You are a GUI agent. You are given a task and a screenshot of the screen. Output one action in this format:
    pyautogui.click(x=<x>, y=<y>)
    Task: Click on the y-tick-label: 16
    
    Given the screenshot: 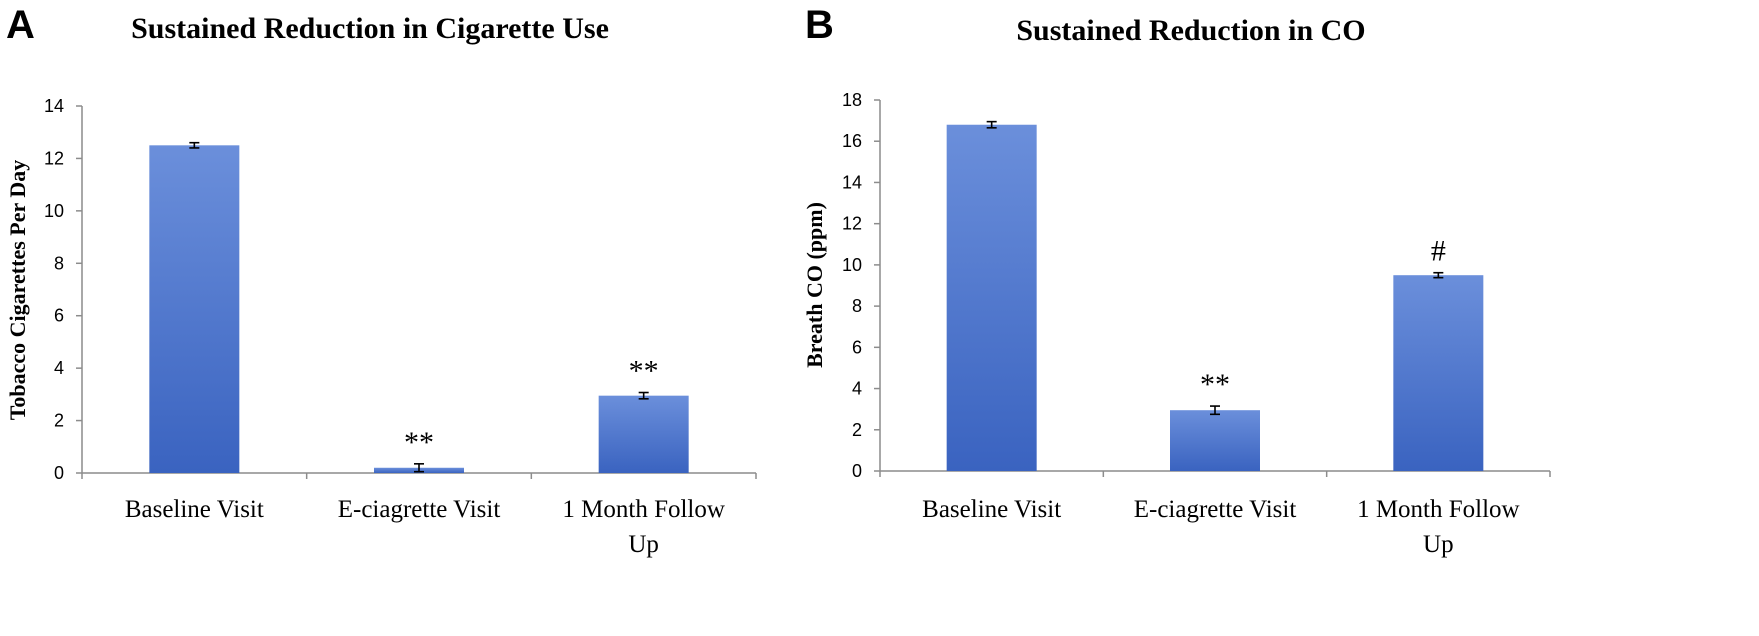 What is the action you would take?
    pyautogui.click(x=852, y=141)
    